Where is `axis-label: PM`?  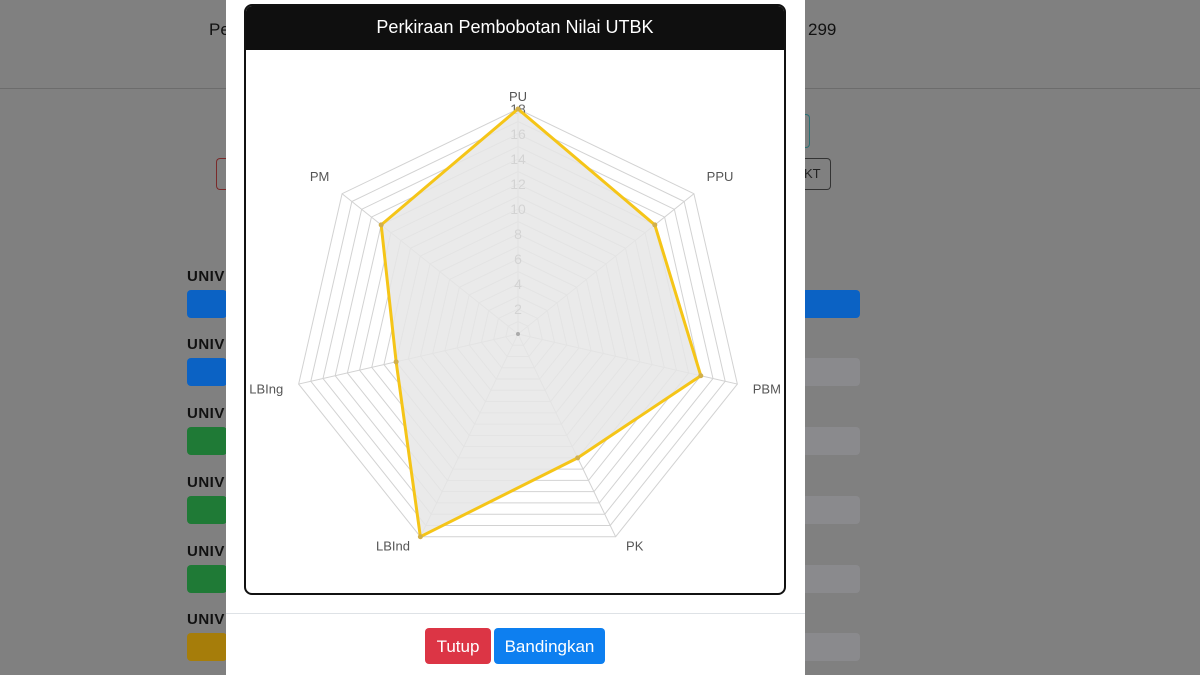
axis-label: PM is located at coordinates (320, 176).